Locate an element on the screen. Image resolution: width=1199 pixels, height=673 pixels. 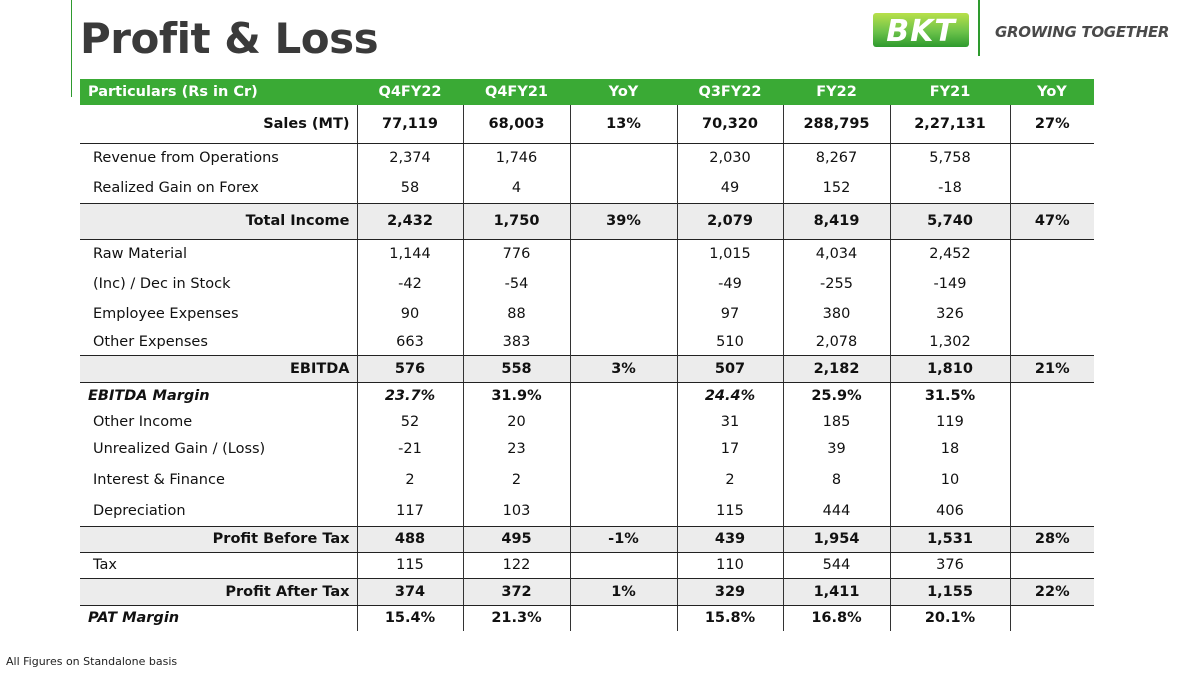
column-header: FY21 is located at coordinates (950, 92).